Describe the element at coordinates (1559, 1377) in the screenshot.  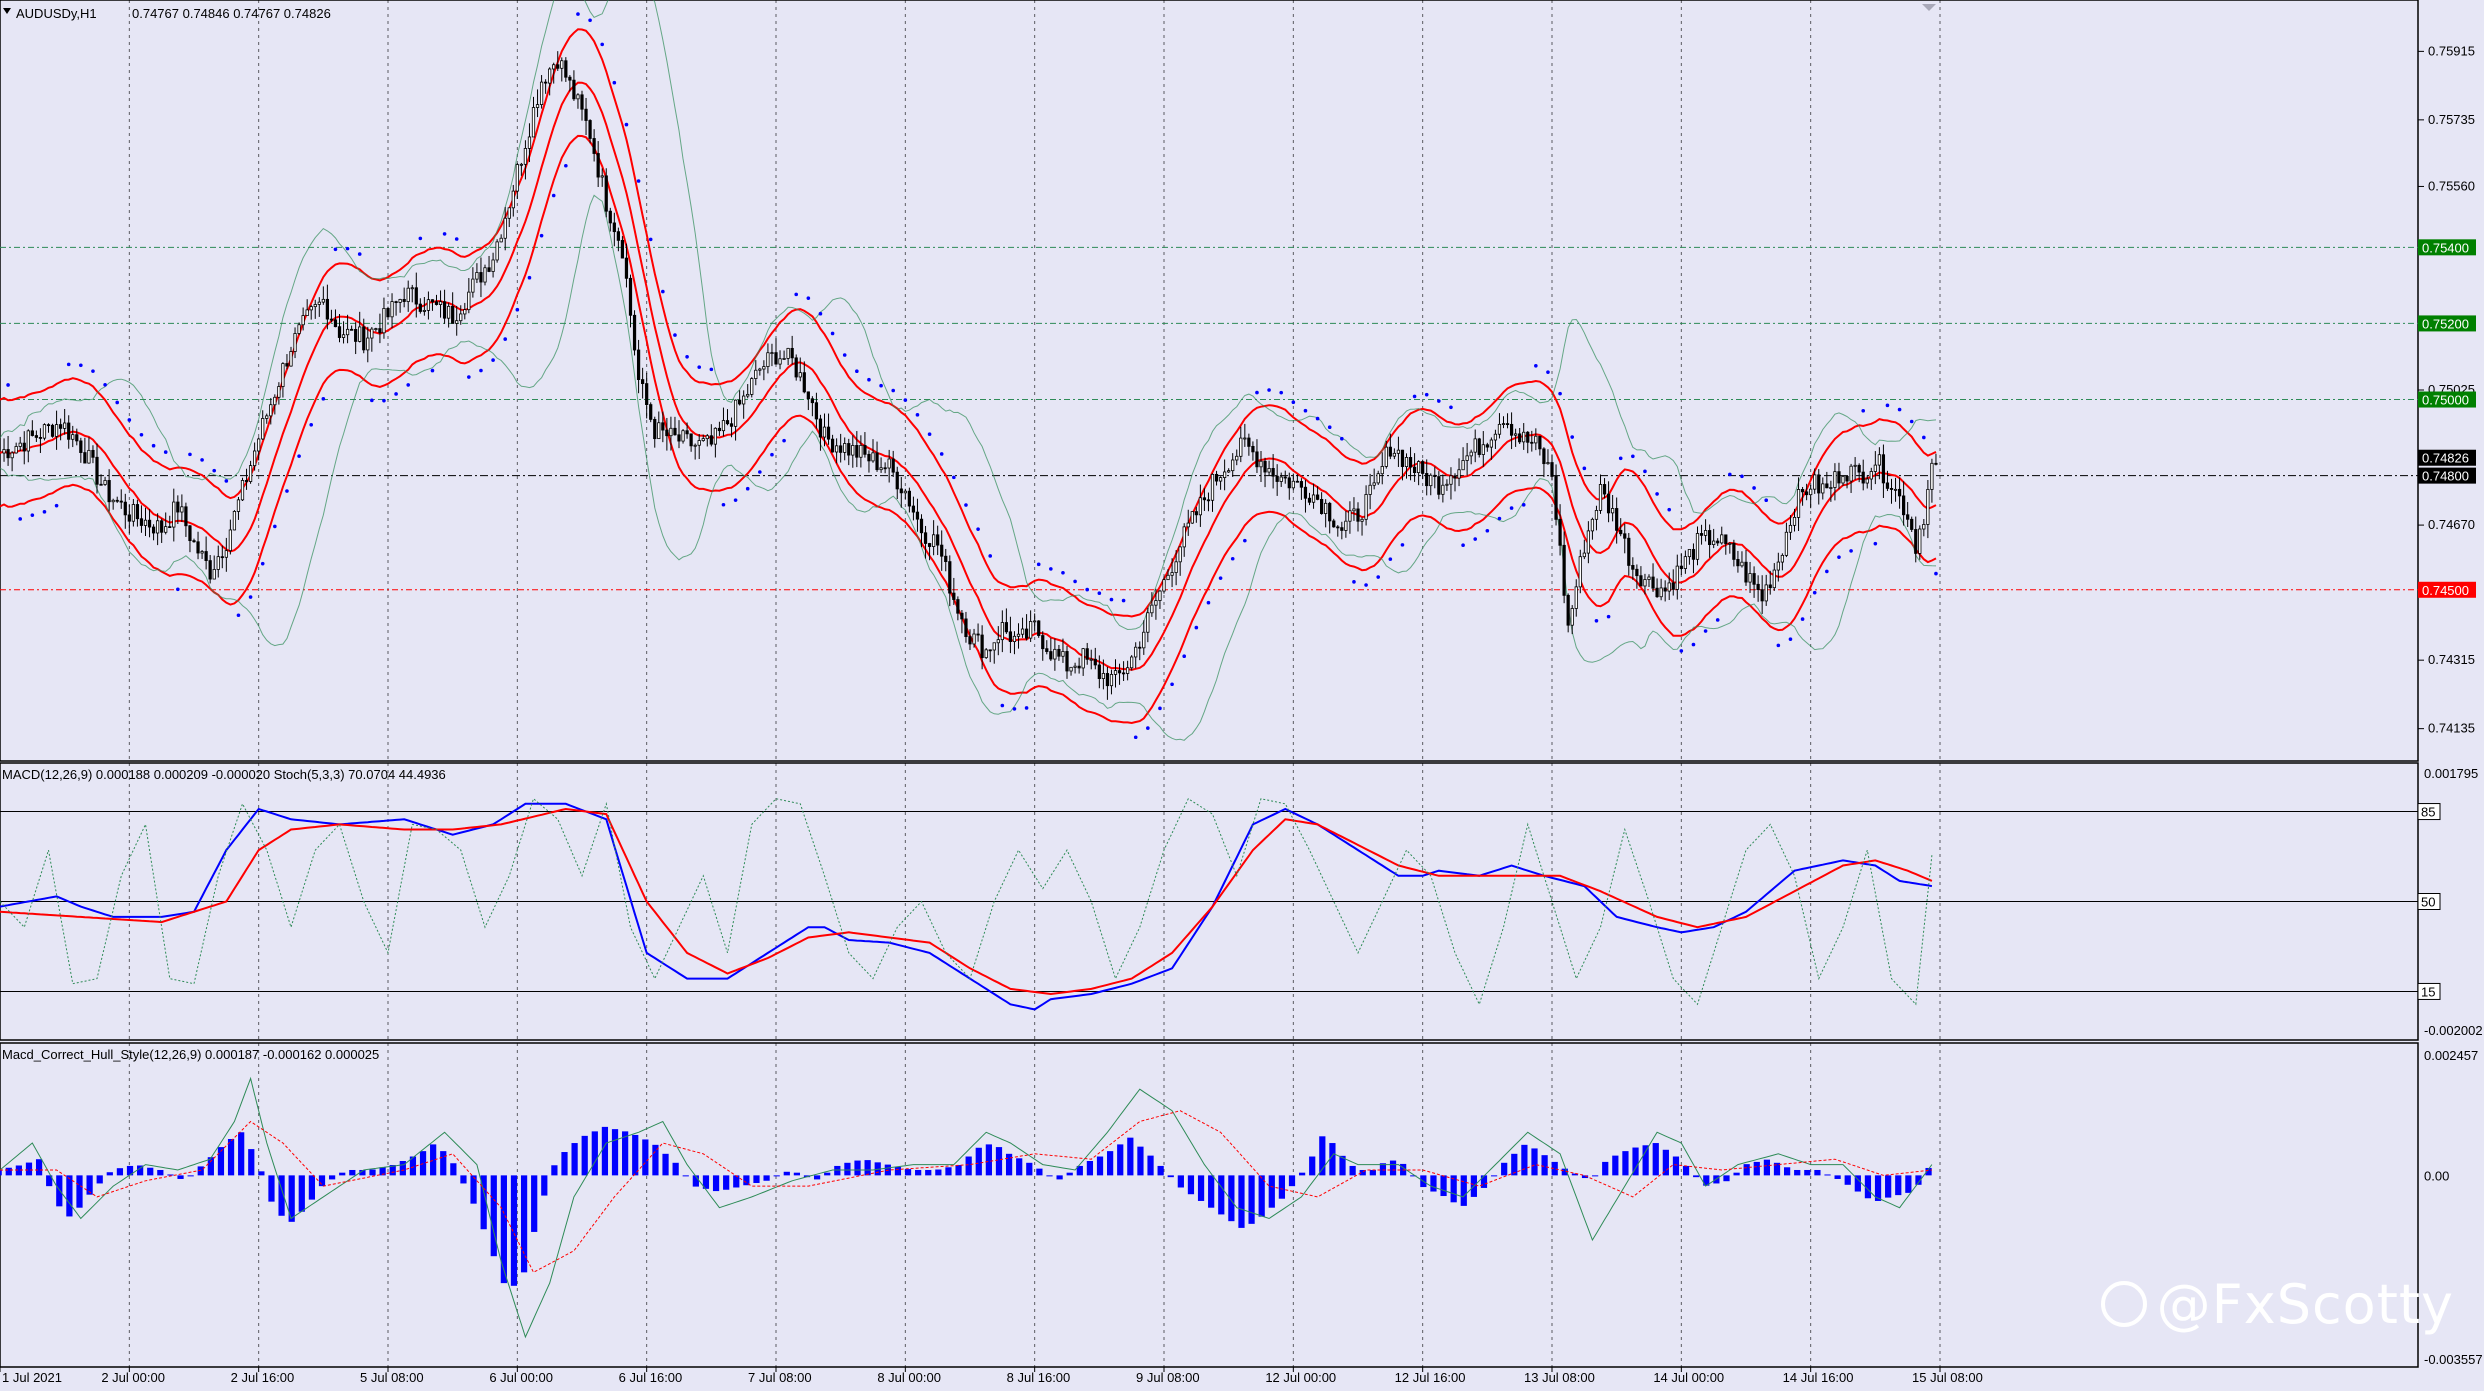
I see `time-tick-label: 13 Jul 08:00` at that location.